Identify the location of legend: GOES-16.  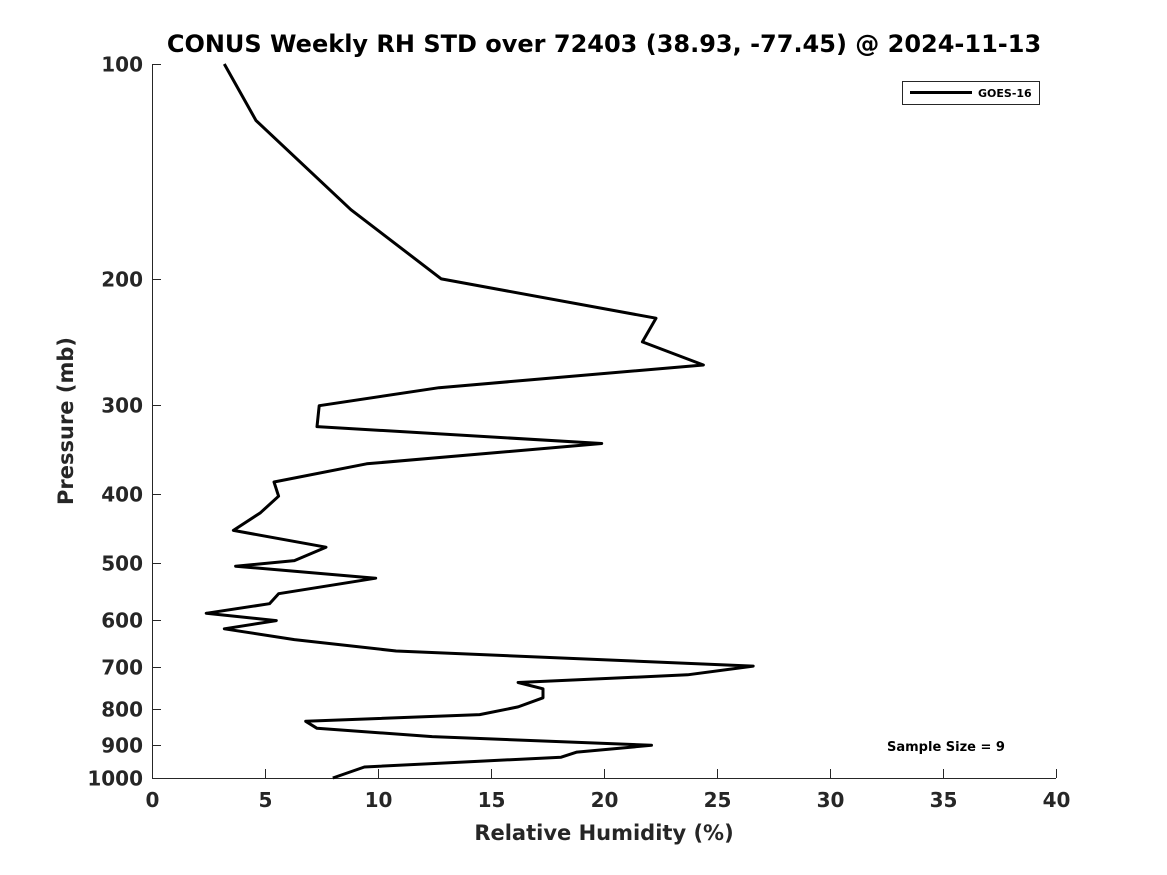
(971, 93).